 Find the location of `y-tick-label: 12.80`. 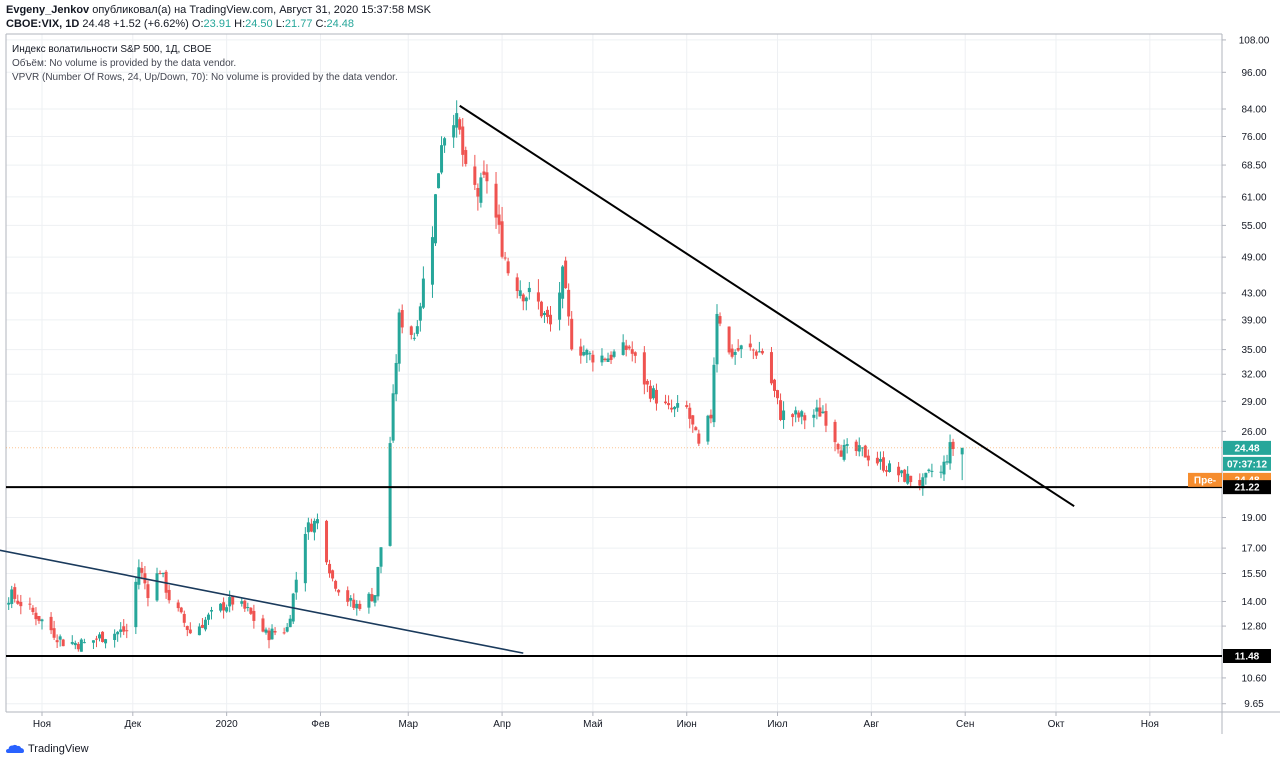

y-tick-label: 12.80 is located at coordinates (1253, 627).